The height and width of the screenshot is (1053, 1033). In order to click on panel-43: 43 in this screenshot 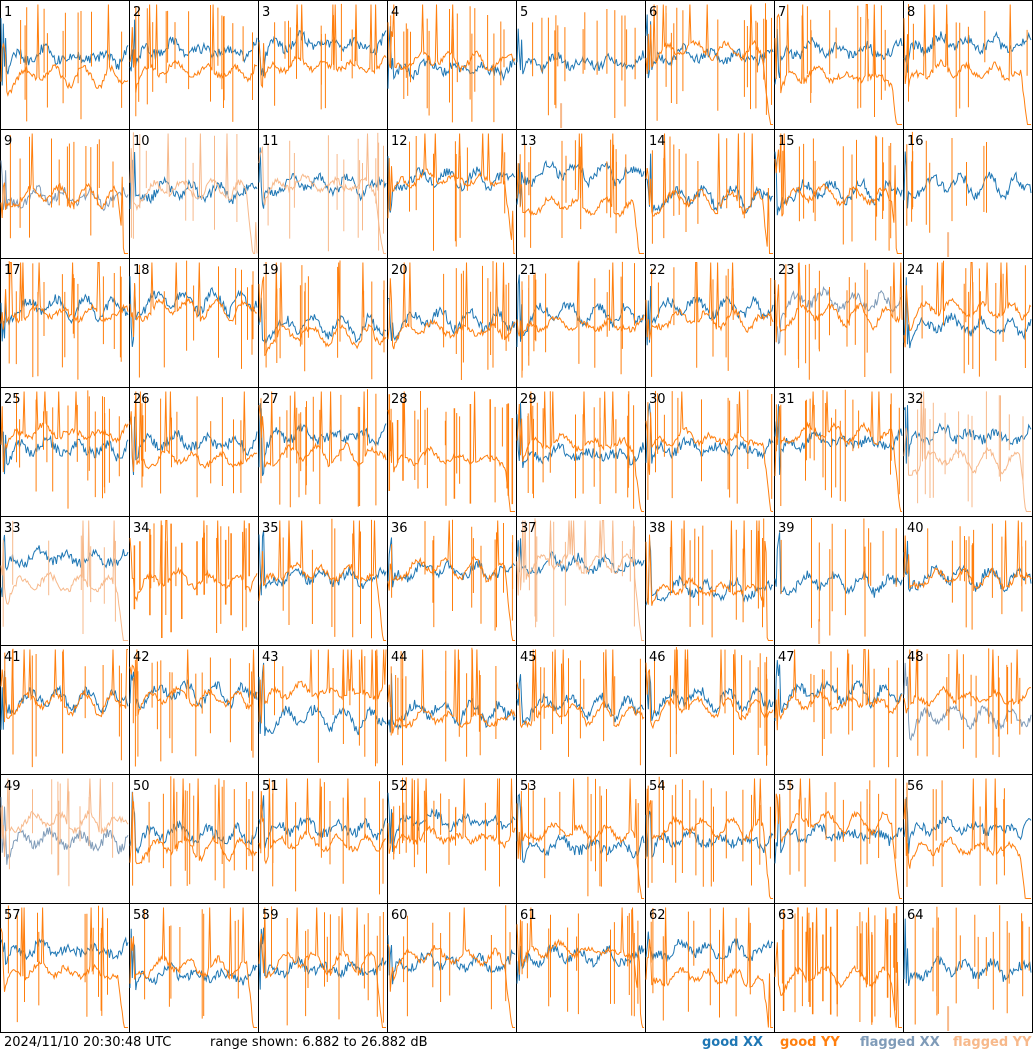, I will do `click(323, 710)`.